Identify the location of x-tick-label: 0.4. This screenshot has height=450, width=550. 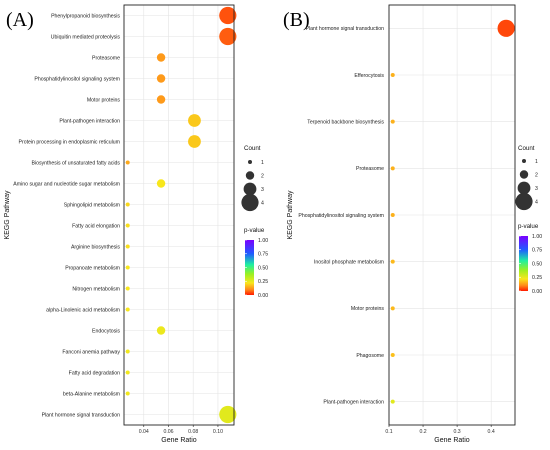
(491, 432).